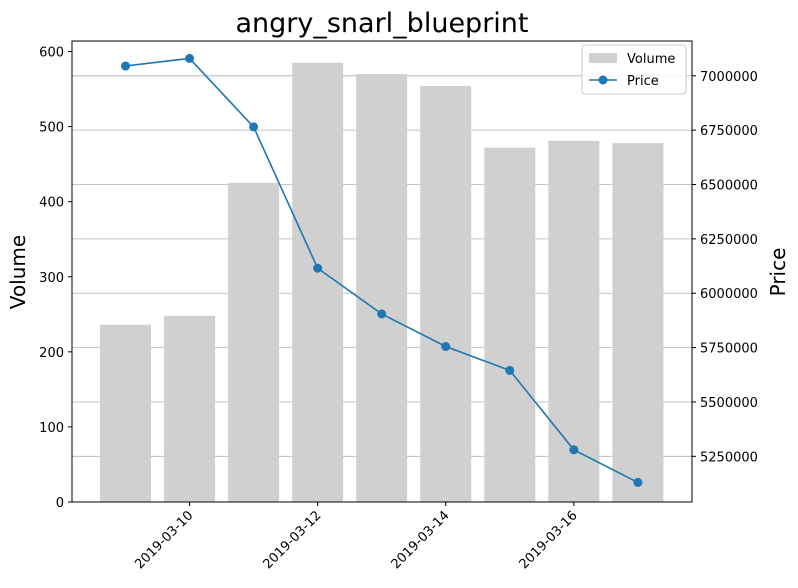 This screenshot has width=798, height=588. I want to click on right-tick-label: 5750000, so click(729, 349).